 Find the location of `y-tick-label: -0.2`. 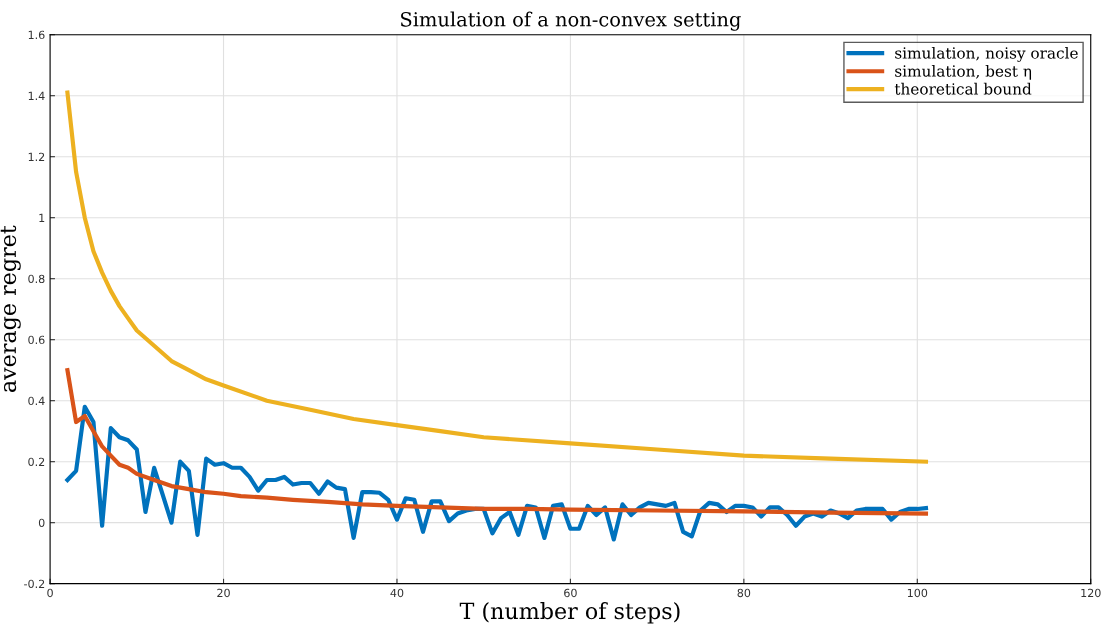

y-tick-label: -0.2 is located at coordinates (34, 584).